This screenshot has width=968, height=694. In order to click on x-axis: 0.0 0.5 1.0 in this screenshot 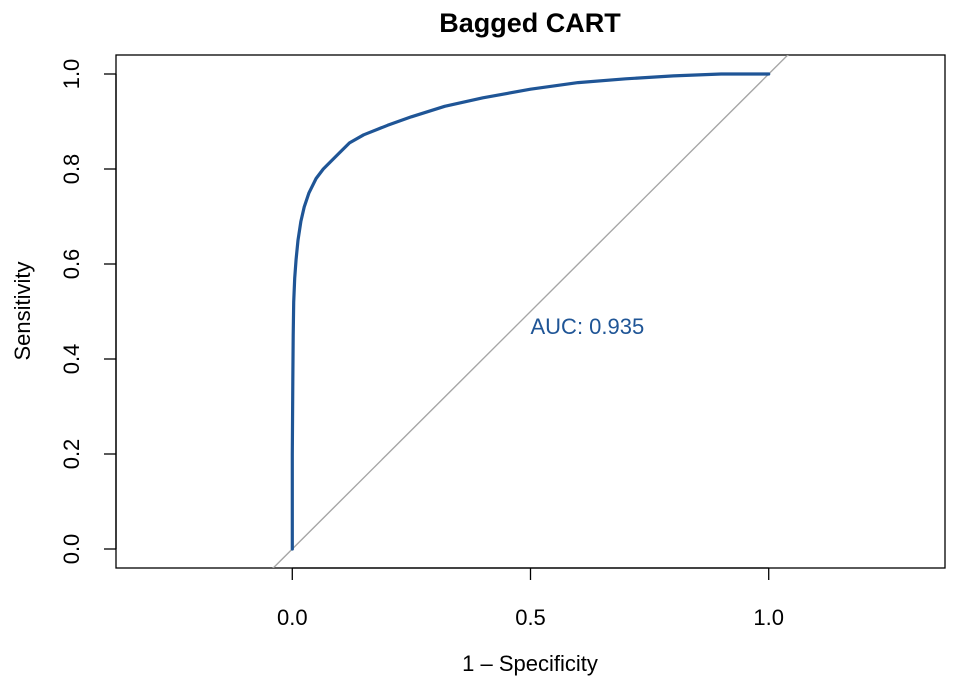, I will do `click(530, 598)`.